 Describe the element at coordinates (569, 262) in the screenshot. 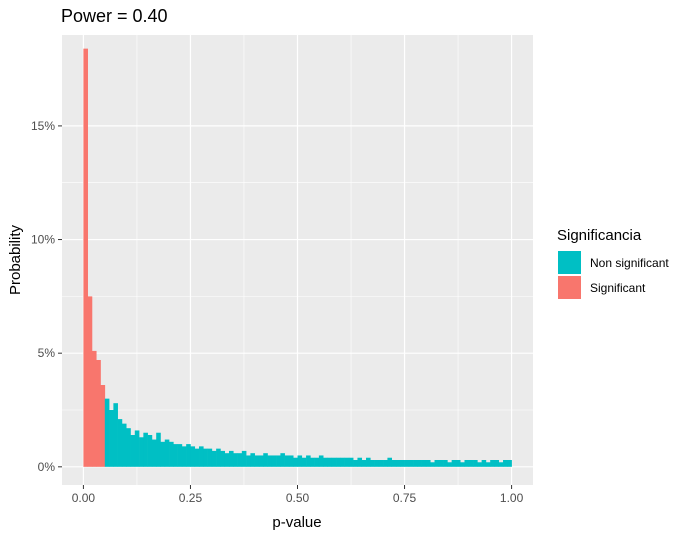

I see `legend-key-non-significant` at that location.